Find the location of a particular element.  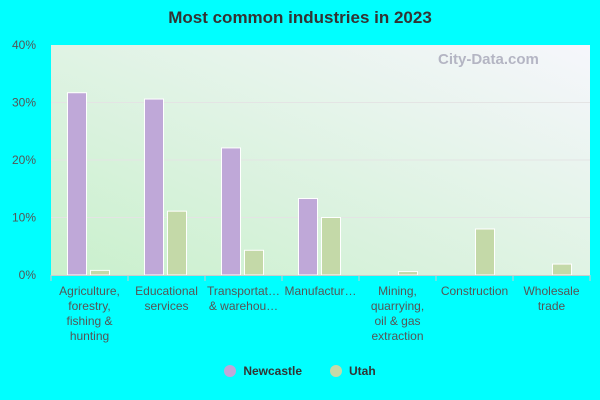

legend-label: Newcastle is located at coordinates (273, 371).